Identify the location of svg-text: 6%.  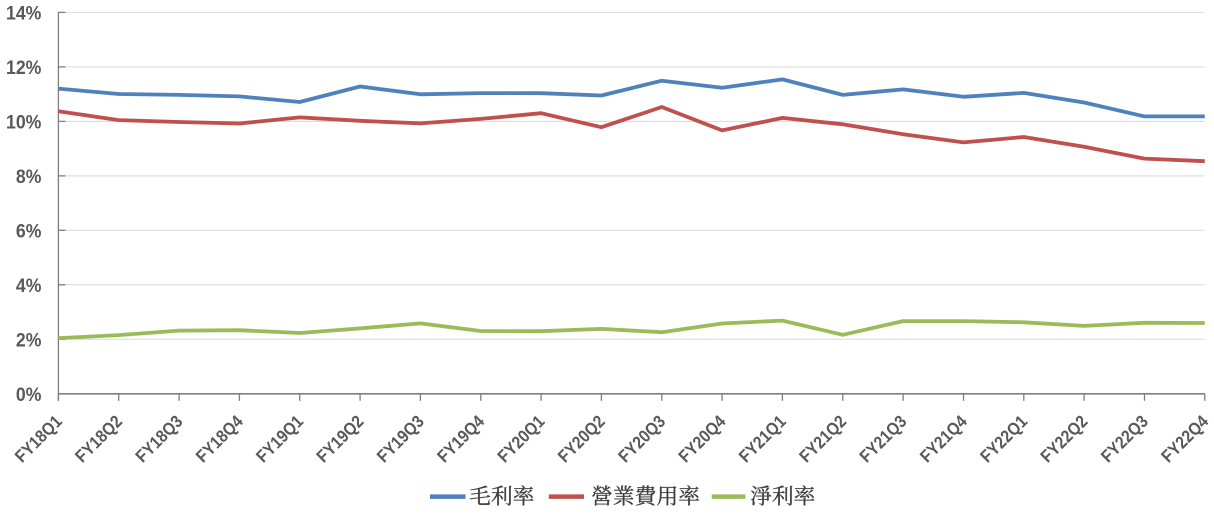
(29, 231).